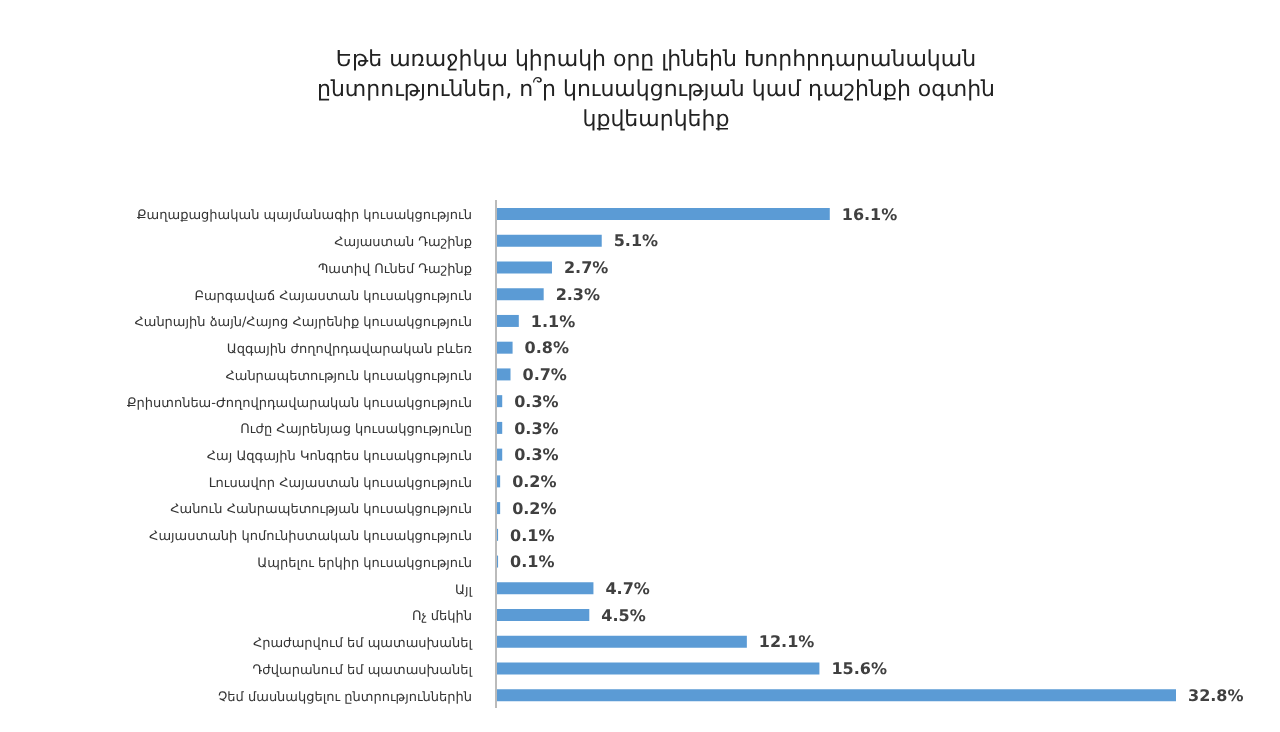 The width and height of the screenshot is (1280, 732). I want to click on data-label: 0.8%, so click(546, 348).